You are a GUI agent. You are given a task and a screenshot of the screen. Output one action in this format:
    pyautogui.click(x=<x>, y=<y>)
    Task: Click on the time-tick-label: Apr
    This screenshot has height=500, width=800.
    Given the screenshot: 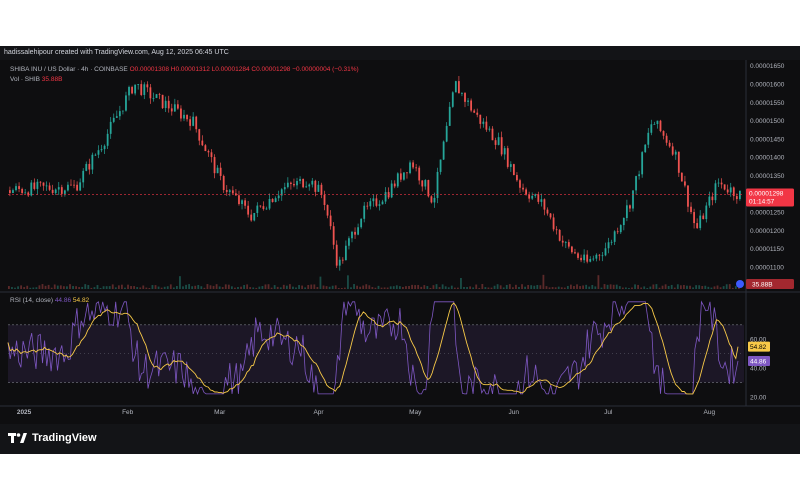 What is the action you would take?
    pyautogui.click(x=318, y=412)
    